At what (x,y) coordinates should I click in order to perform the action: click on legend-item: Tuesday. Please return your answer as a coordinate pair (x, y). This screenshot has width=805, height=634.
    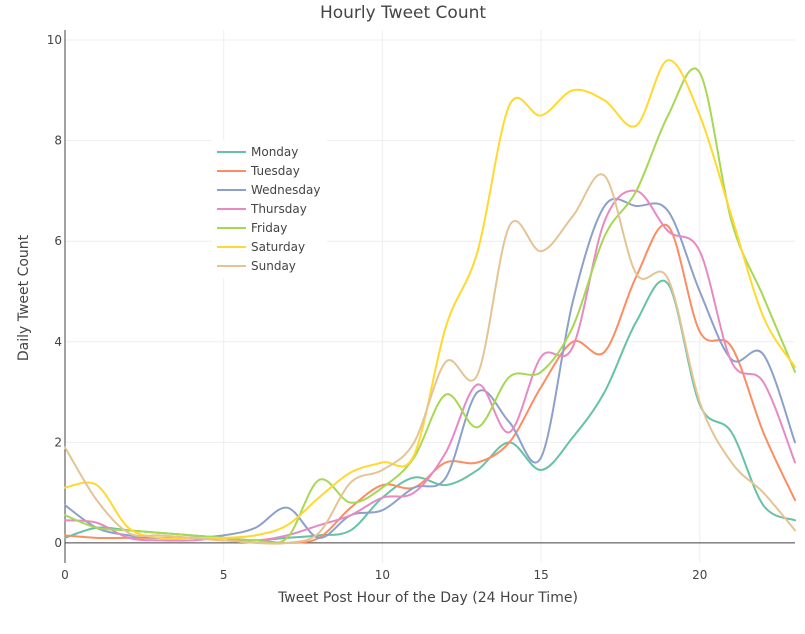
    Looking at the image, I should click on (258, 171).